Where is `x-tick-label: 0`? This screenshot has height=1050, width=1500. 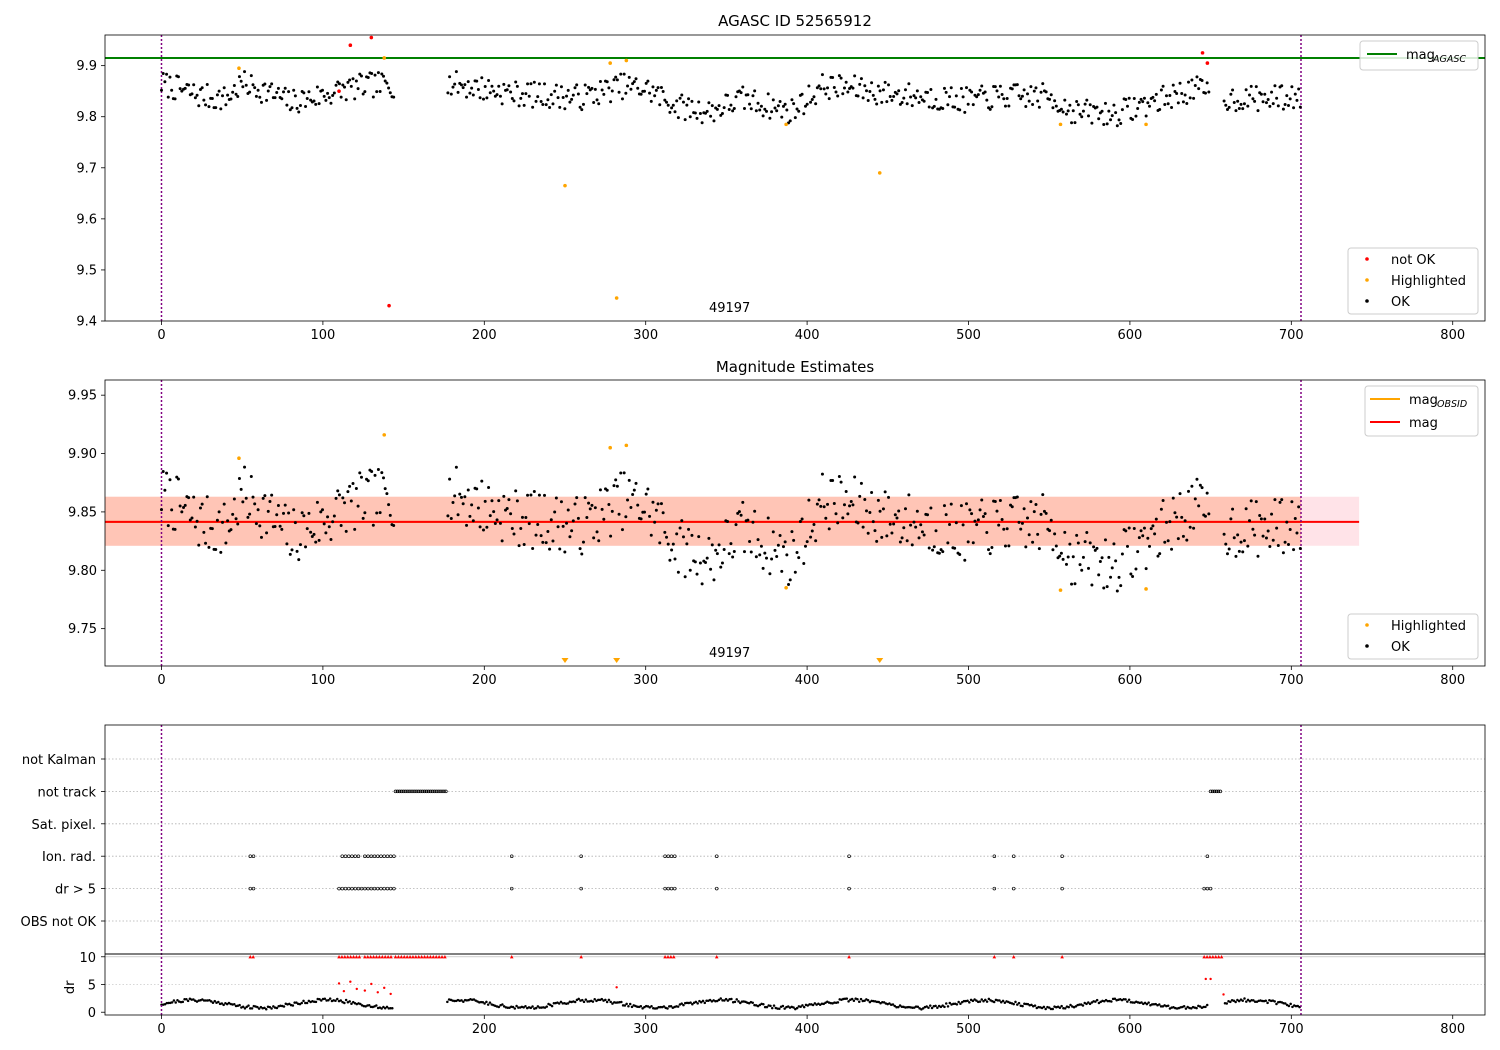 x-tick-label: 0 is located at coordinates (161, 1029).